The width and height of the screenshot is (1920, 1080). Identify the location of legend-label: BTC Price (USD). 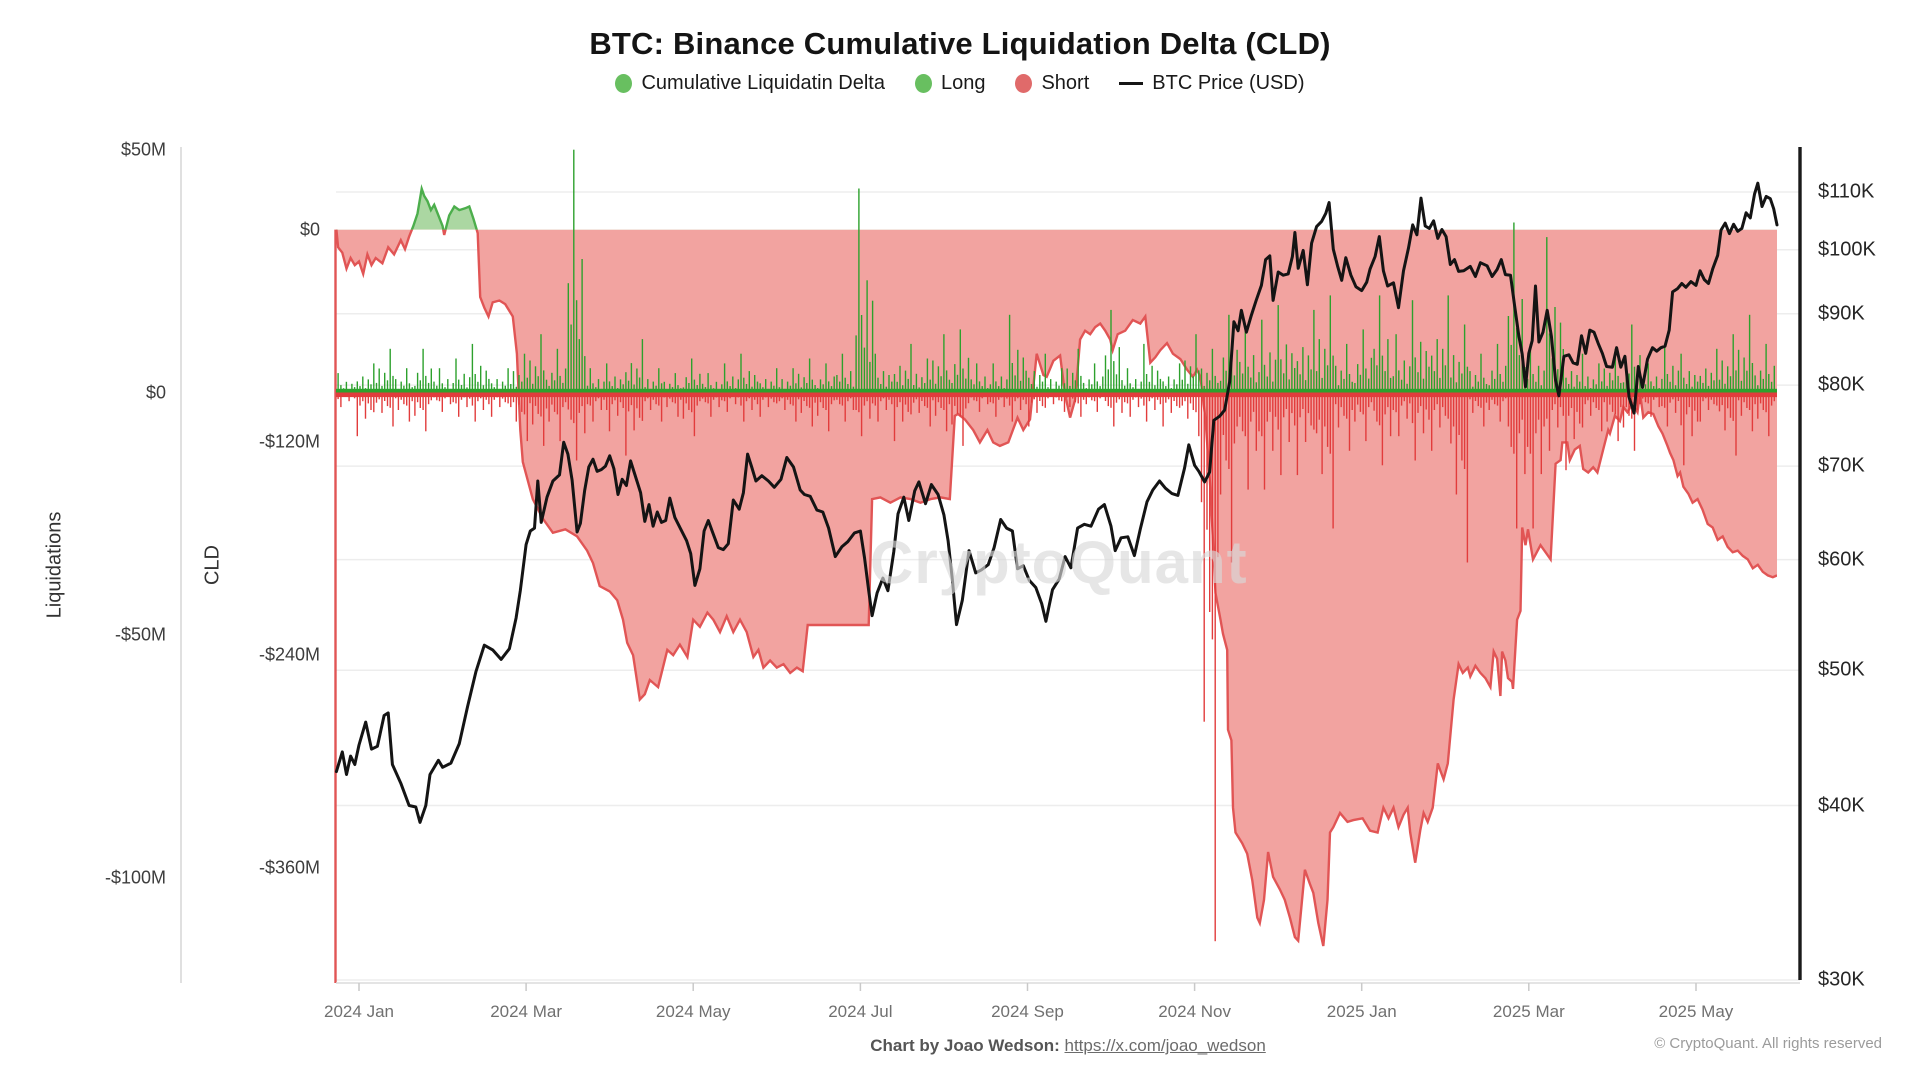
(1228, 83).